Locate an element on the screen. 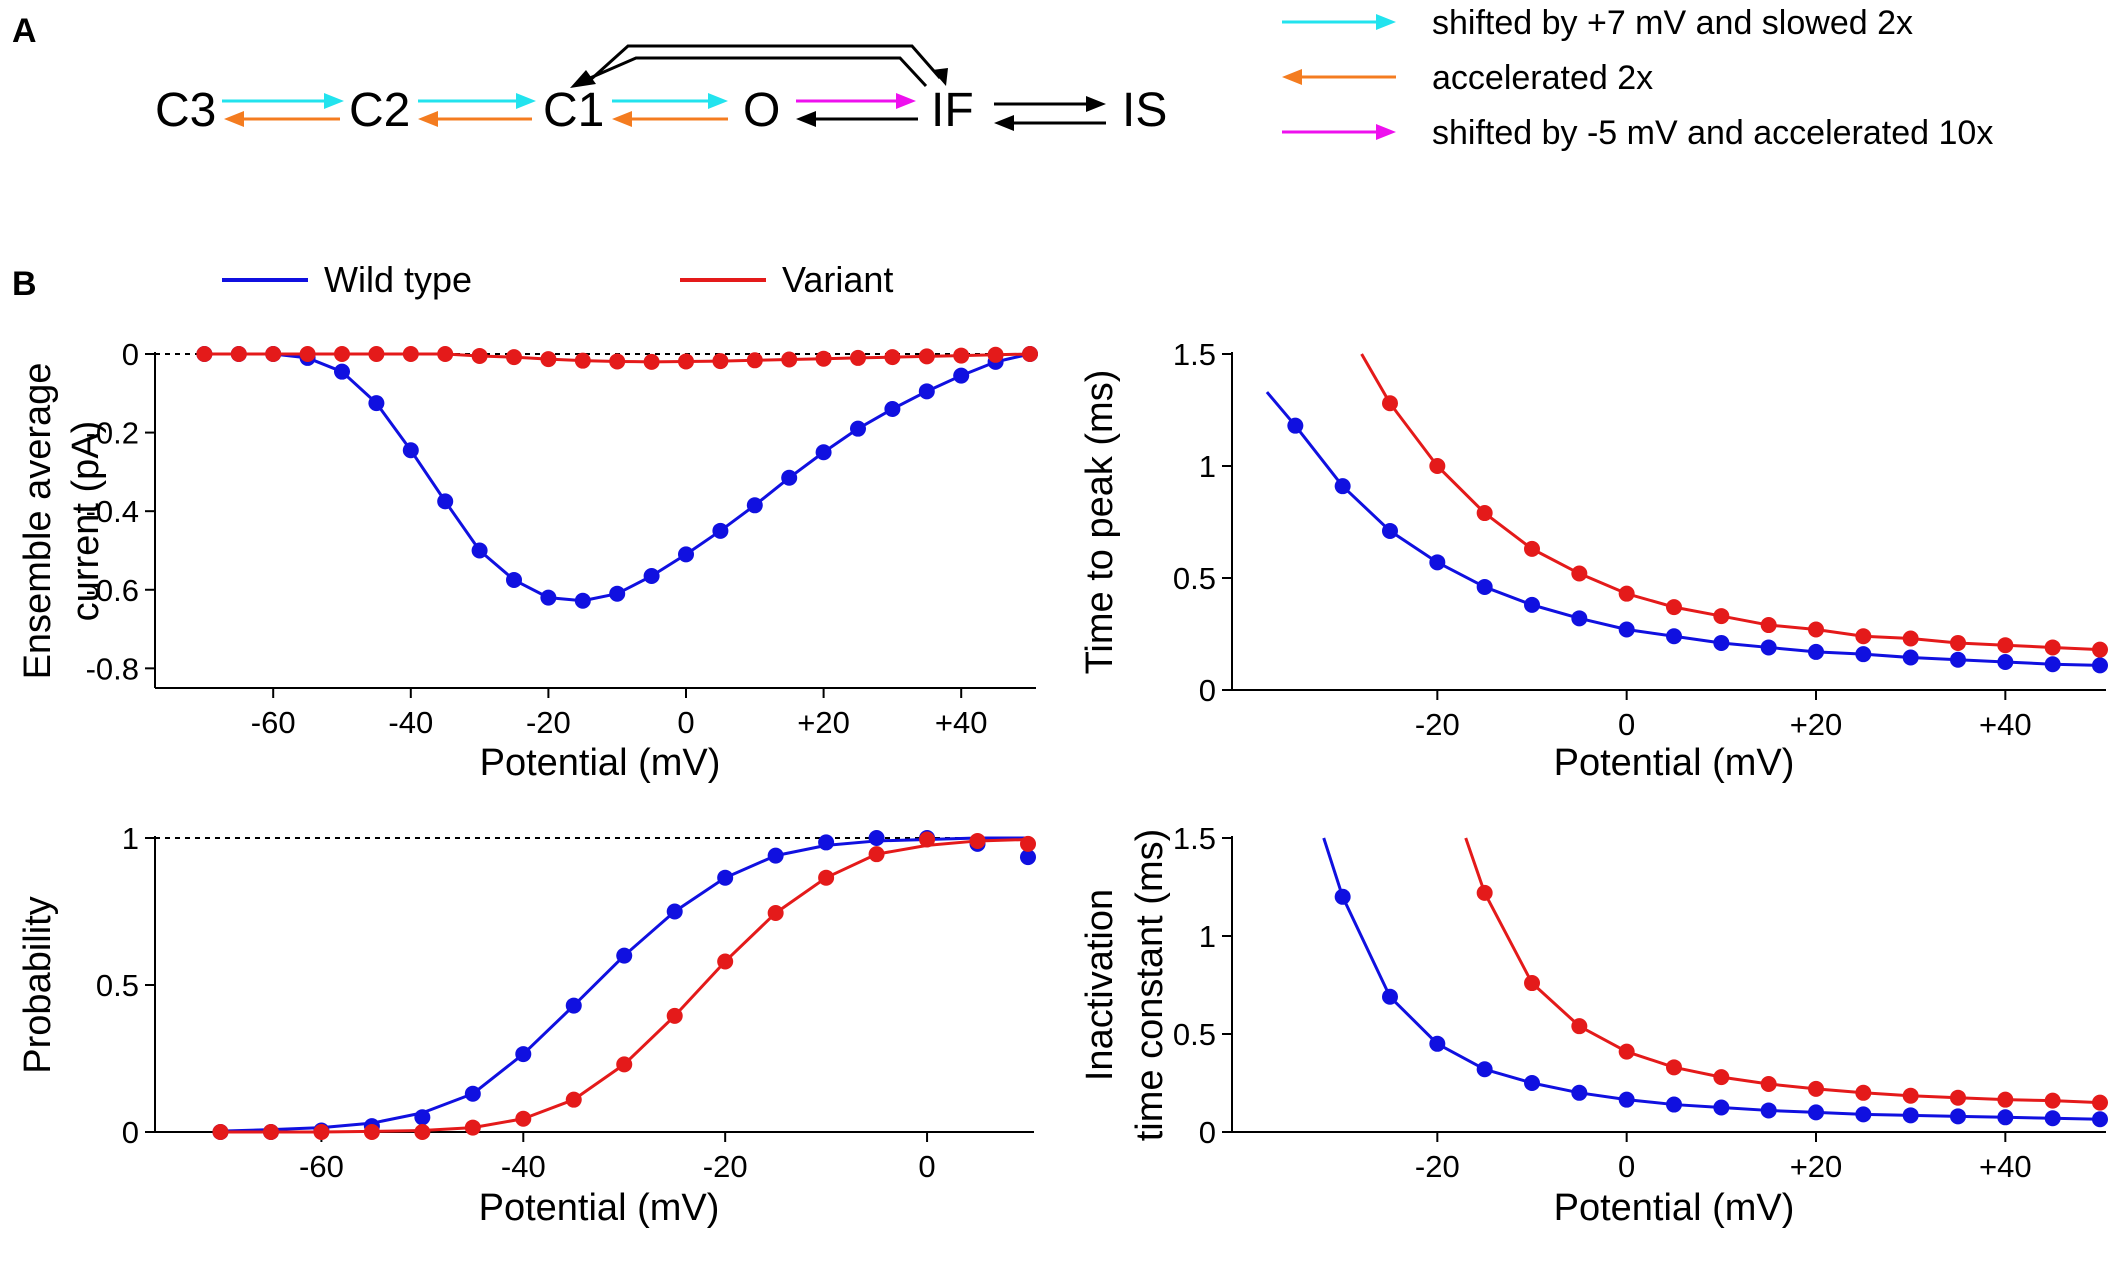 The width and height of the screenshot is (2109, 1269). y-tick-label: -0.2 is located at coordinates (112, 433).